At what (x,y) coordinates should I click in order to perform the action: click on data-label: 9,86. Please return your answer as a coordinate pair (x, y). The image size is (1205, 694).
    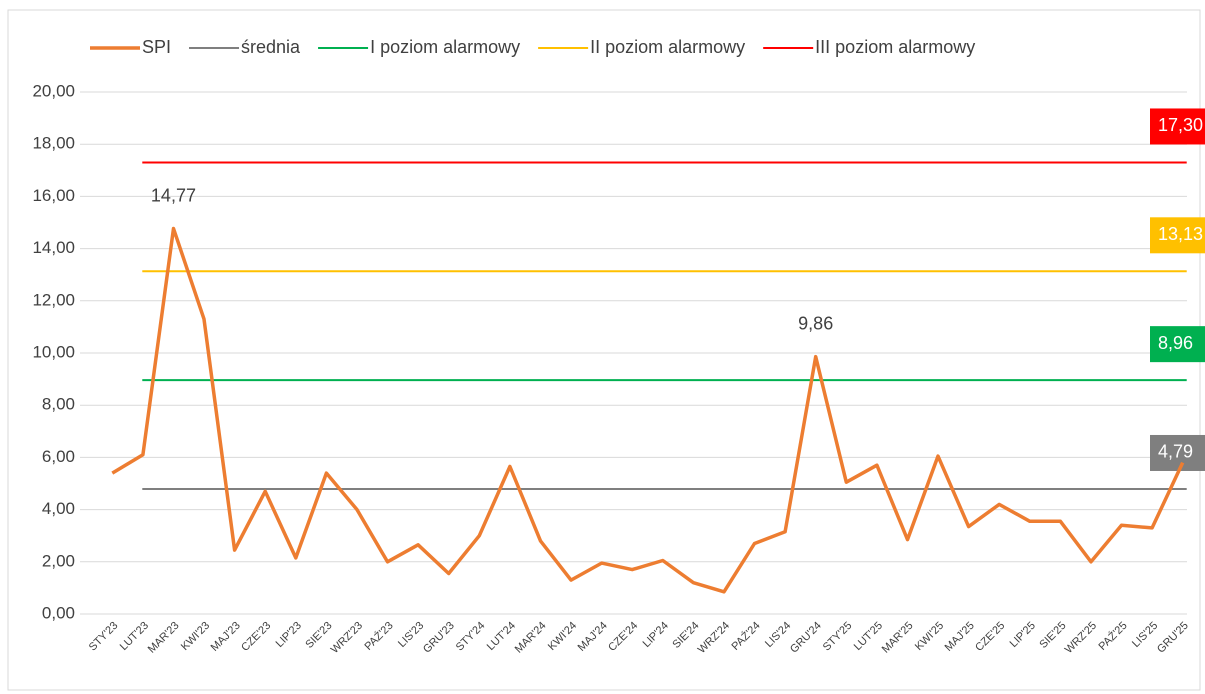
    Looking at the image, I should click on (815, 323).